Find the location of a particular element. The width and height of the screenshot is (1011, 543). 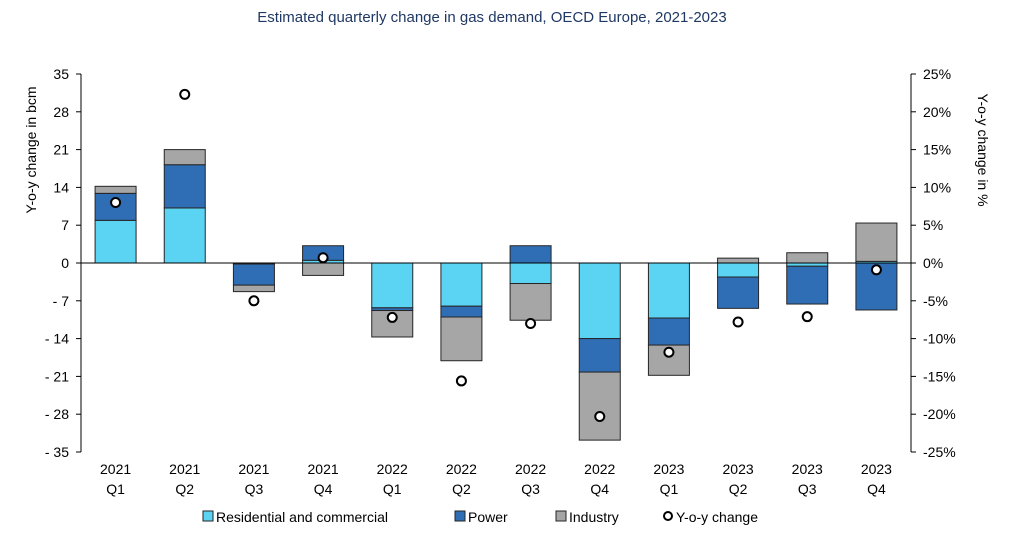

right-tick-label: -15% is located at coordinates (939, 376).